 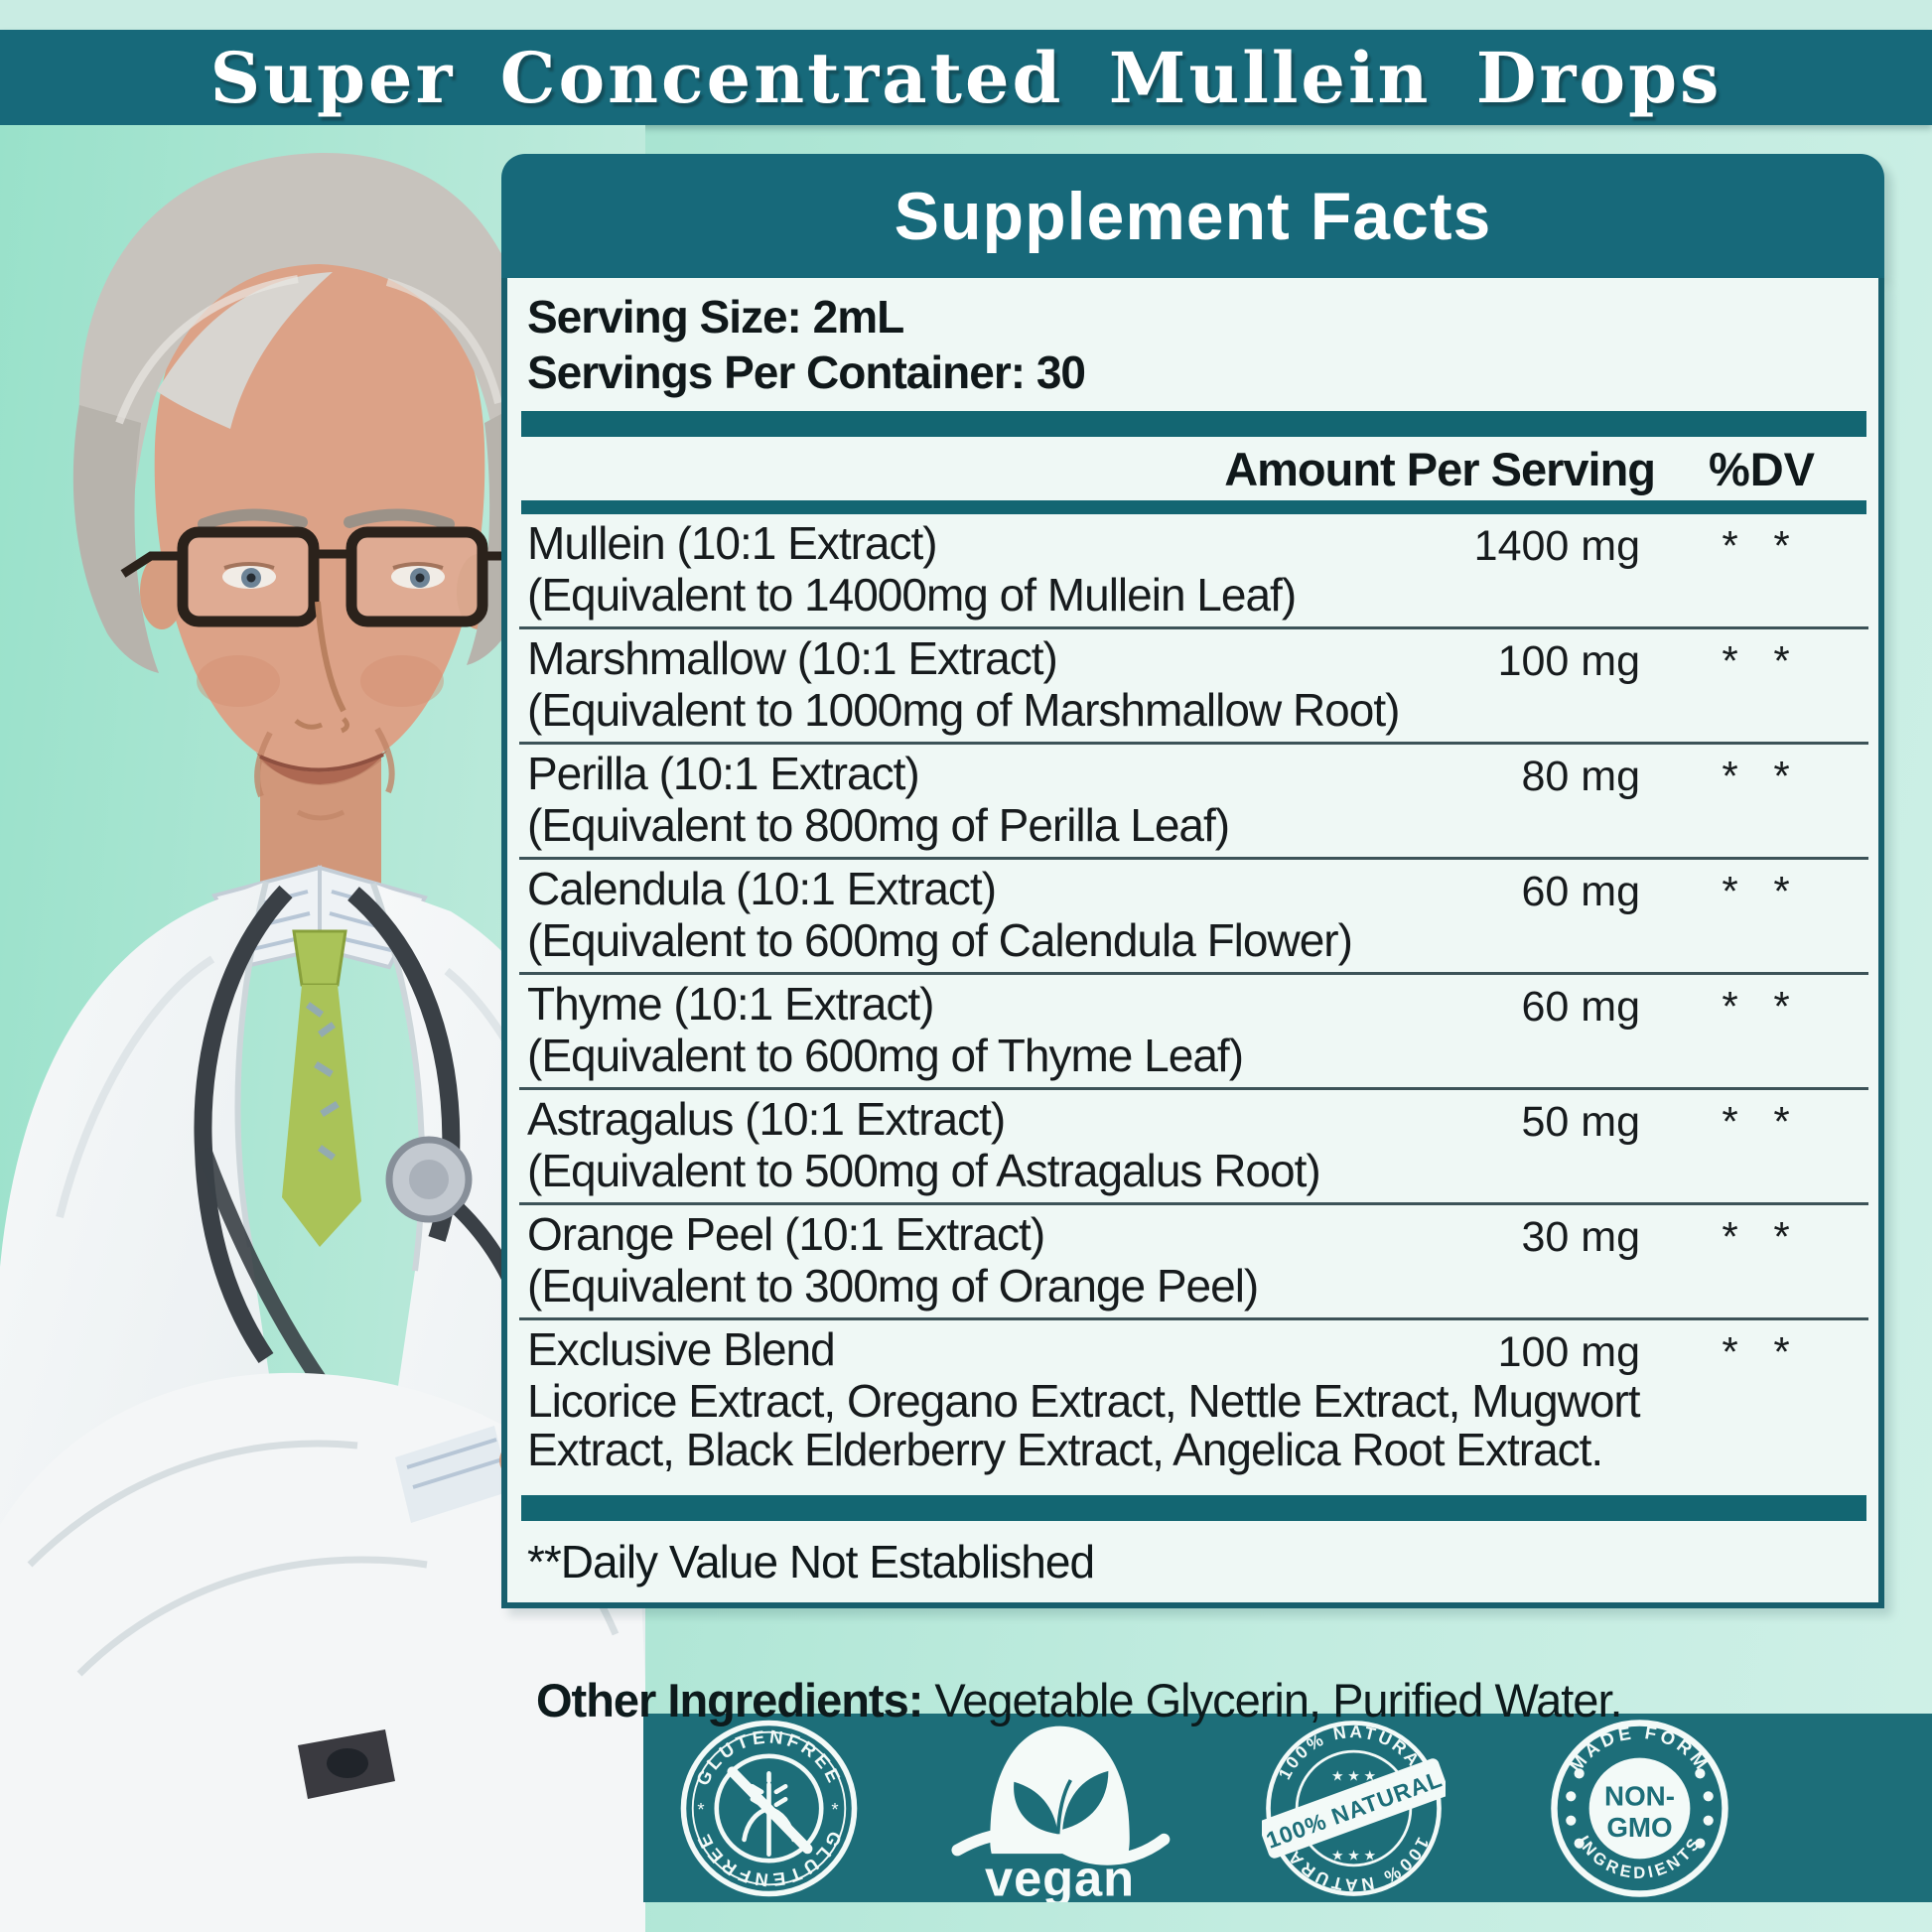 What do you see at coordinates (723, 773) in the screenshot?
I see `ingredient-name: Perilla (10:1 Extract)` at bounding box center [723, 773].